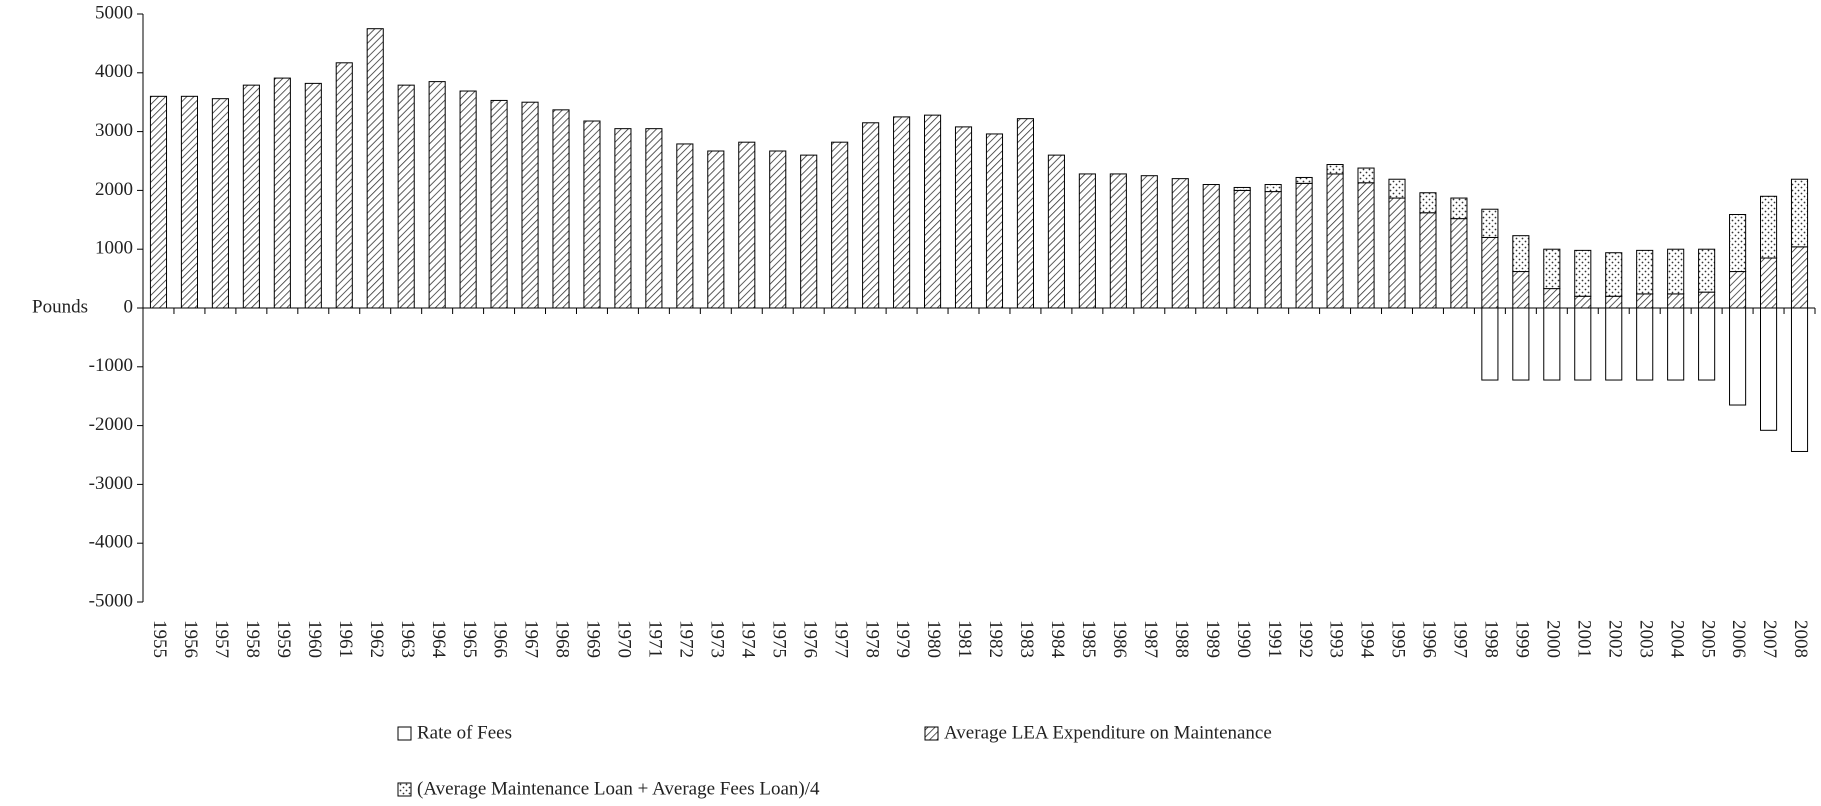 This screenshot has width=1821, height=806. I want to click on x-tick-label: 1962, so click(376, 639).